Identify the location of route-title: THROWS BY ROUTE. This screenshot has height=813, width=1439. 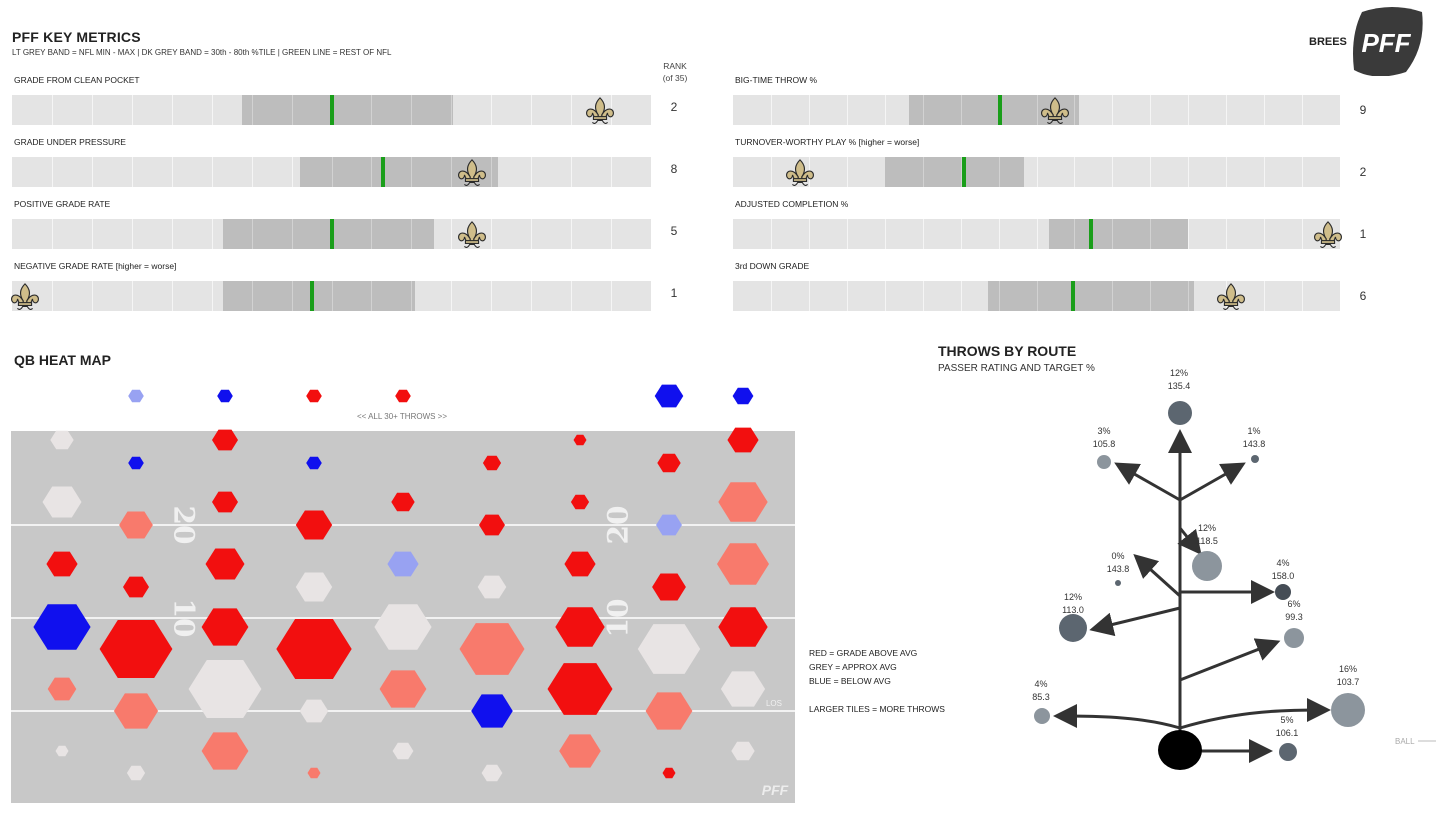
(1007, 351).